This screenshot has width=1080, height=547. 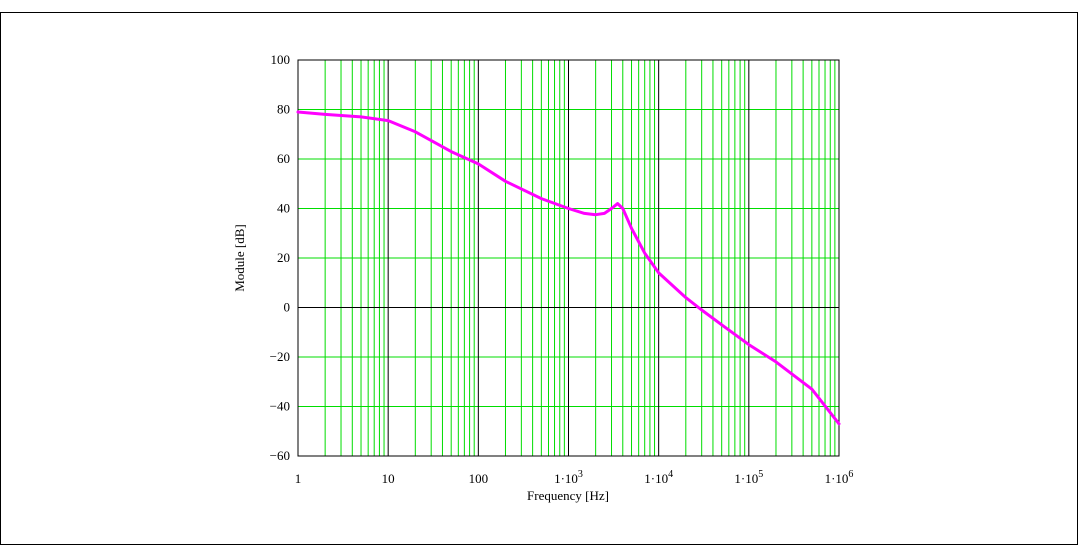 I want to click on y-tick-label: −40, so click(x=280, y=406).